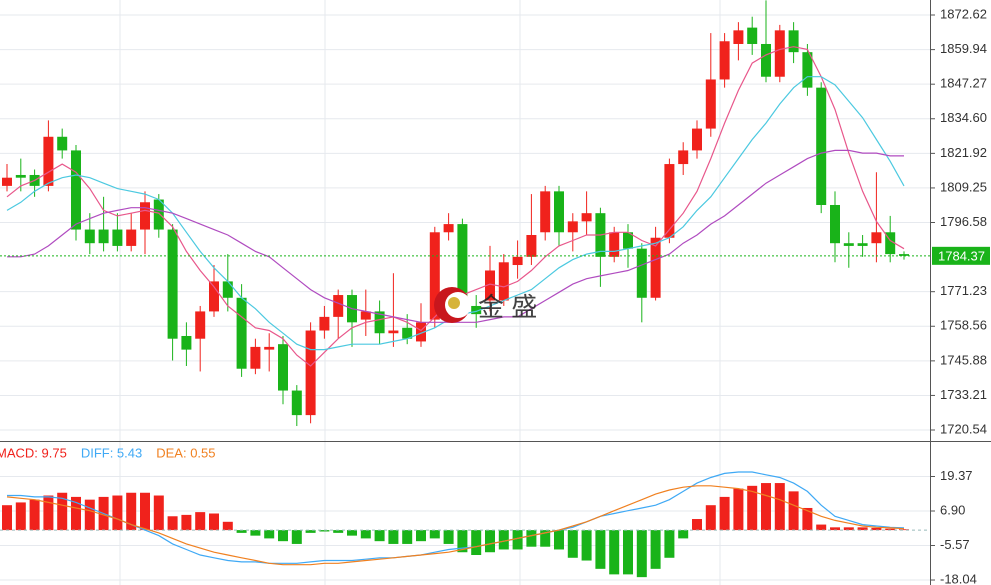 This screenshot has height=585, width=991. What do you see at coordinates (956, 475) in the screenshot?
I see `y-tick-label: 19.37` at bounding box center [956, 475].